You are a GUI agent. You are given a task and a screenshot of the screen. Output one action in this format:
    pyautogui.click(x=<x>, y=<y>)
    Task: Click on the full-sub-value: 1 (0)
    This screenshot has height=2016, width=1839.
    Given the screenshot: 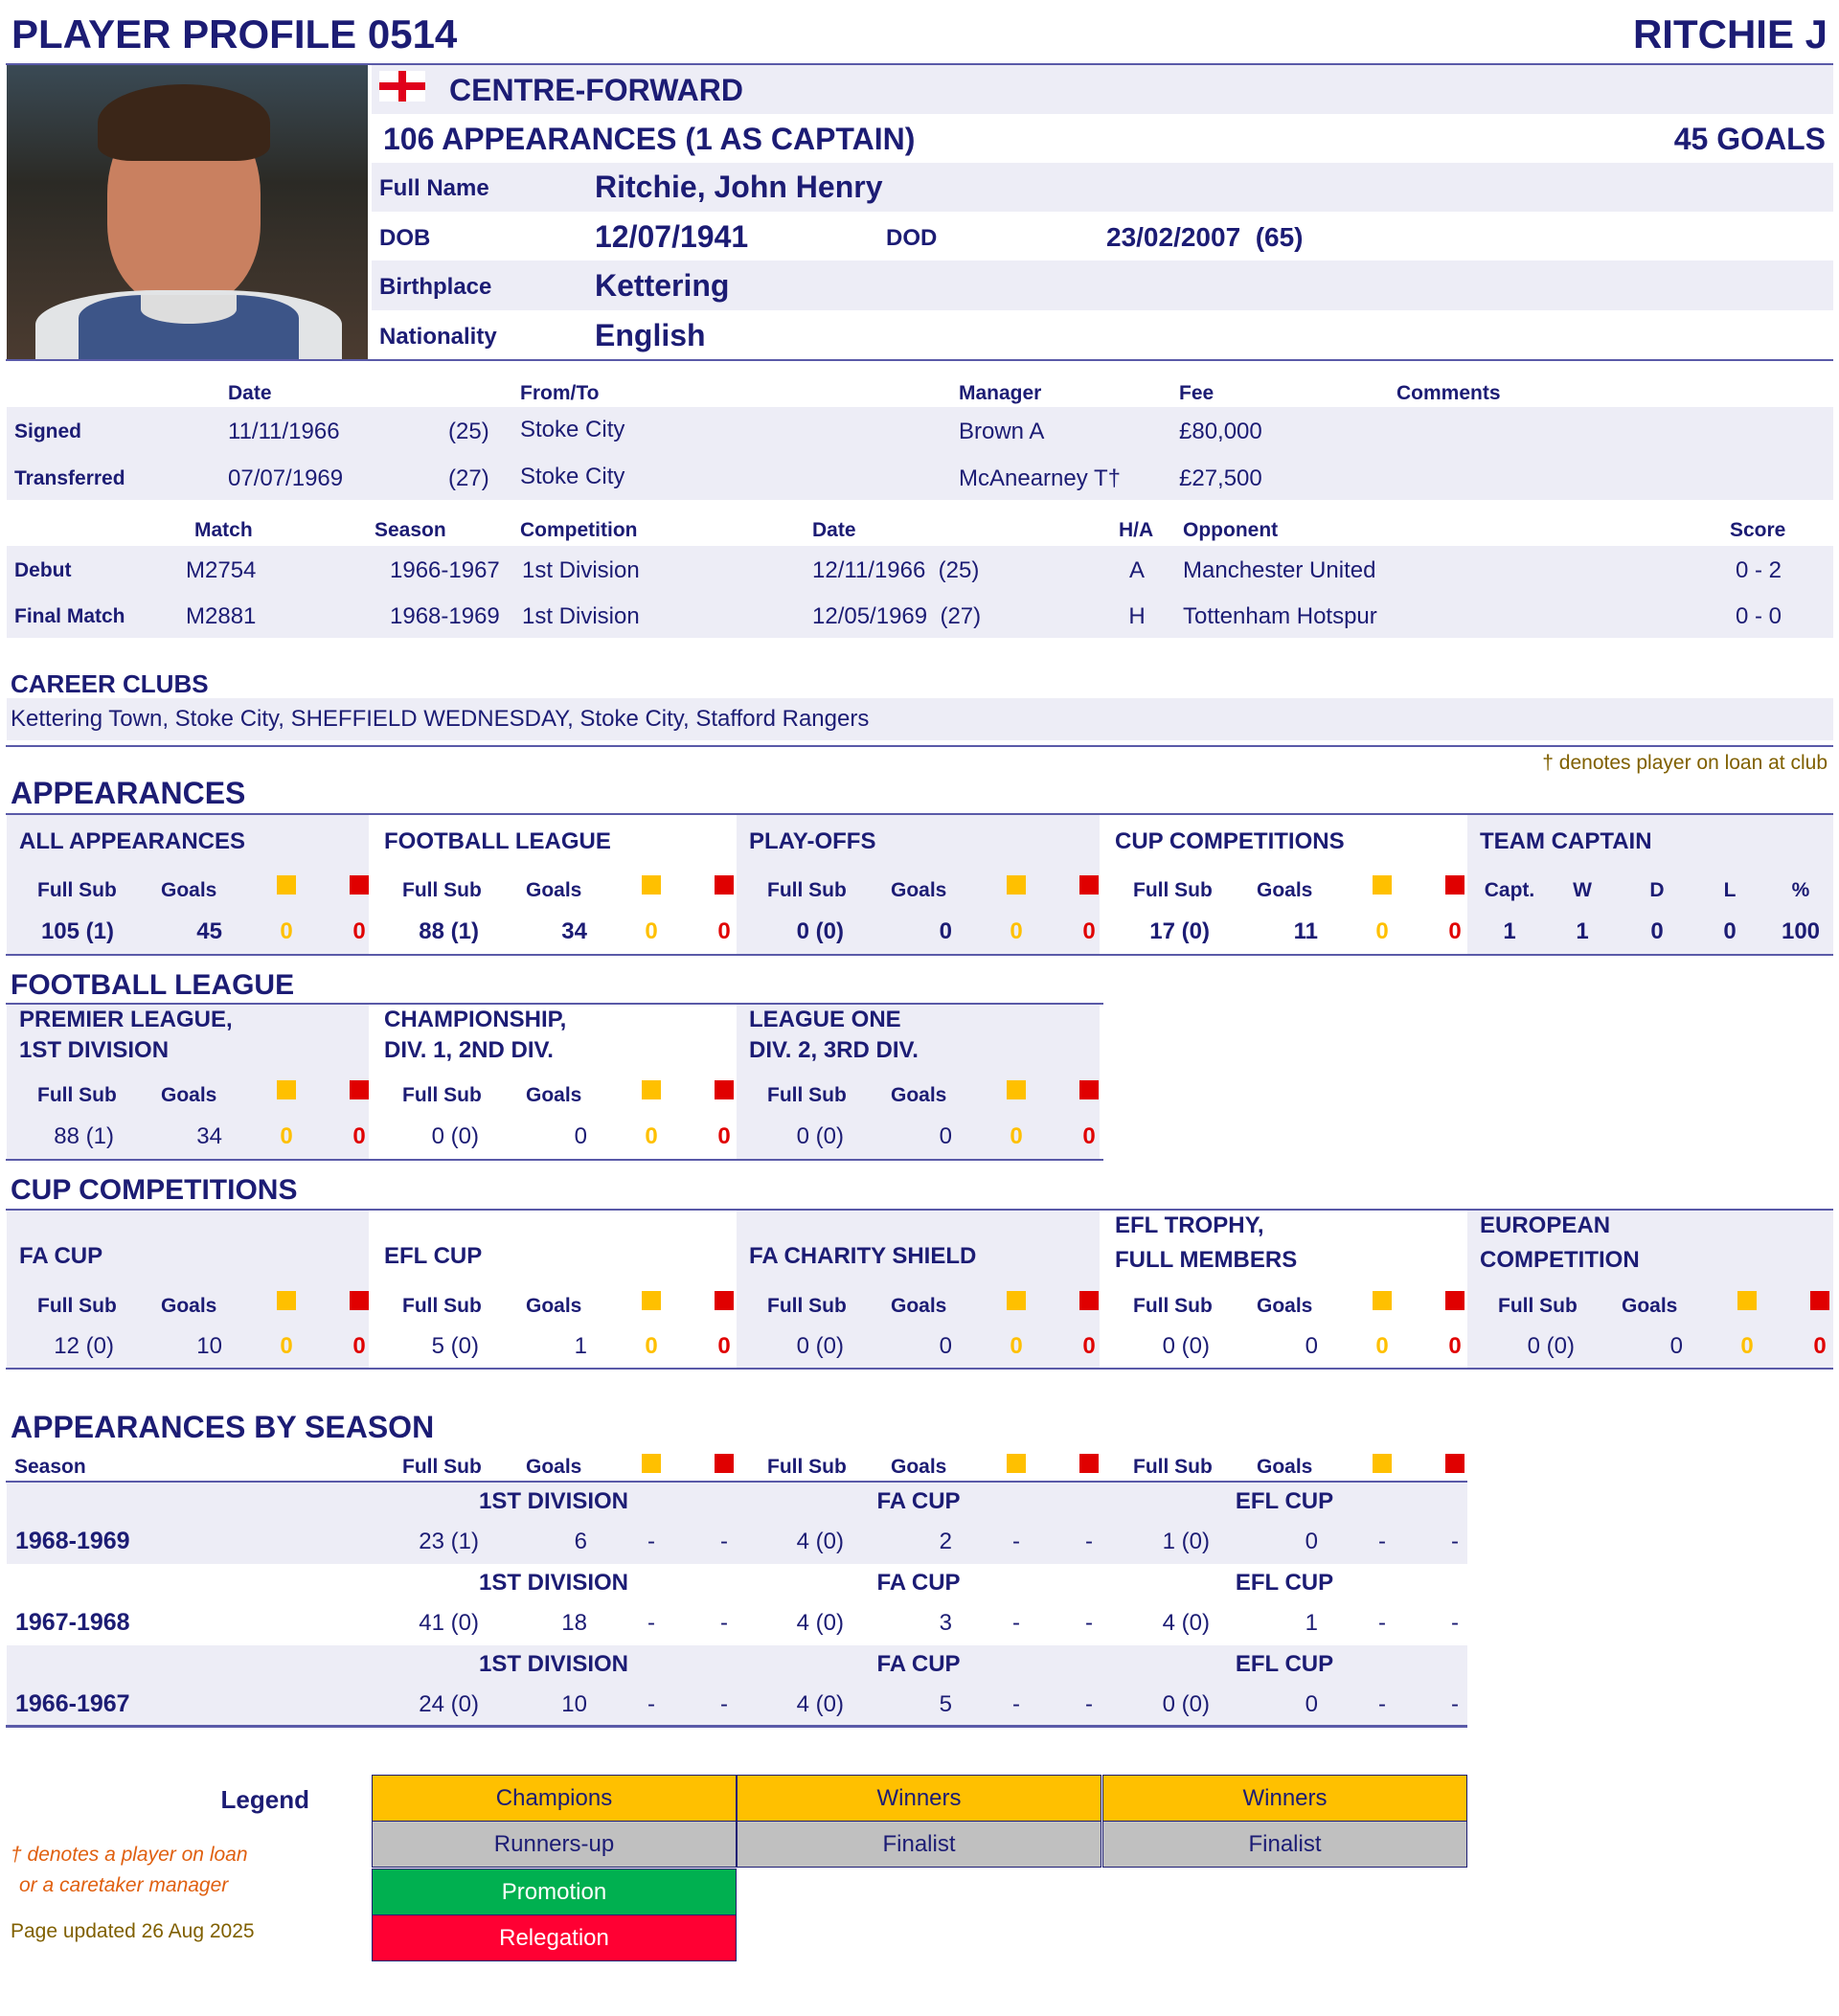 What is the action you would take?
    pyautogui.click(x=1186, y=1541)
    